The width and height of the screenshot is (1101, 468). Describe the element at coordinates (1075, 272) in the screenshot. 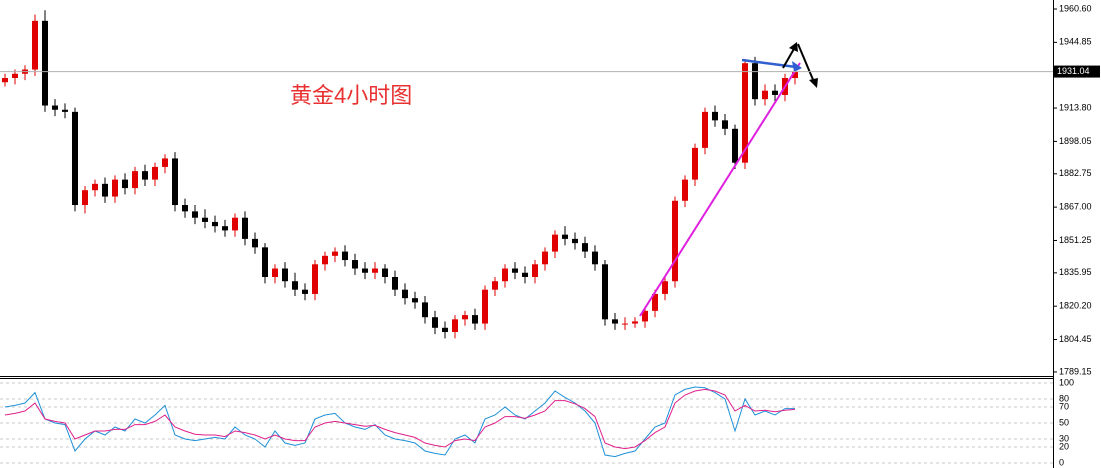

I see `y-tick-label: 1835.95` at that location.